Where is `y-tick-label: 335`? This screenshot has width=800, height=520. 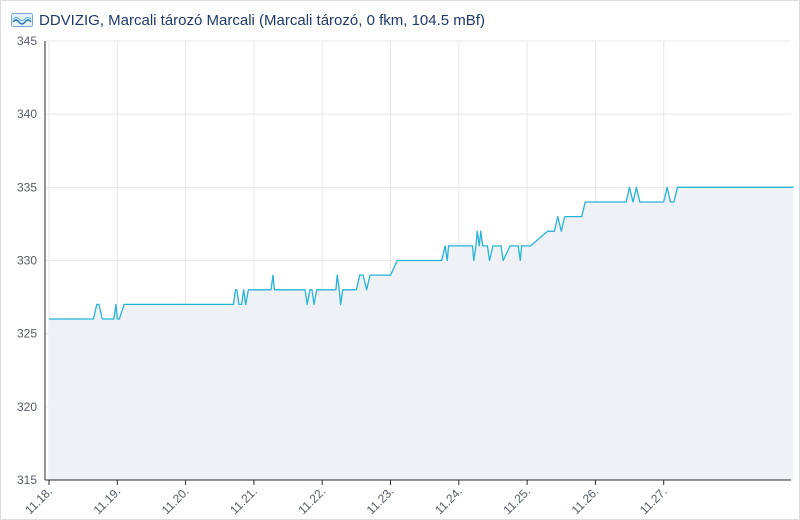 y-tick-label: 335 is located at coordinates (27, 187).